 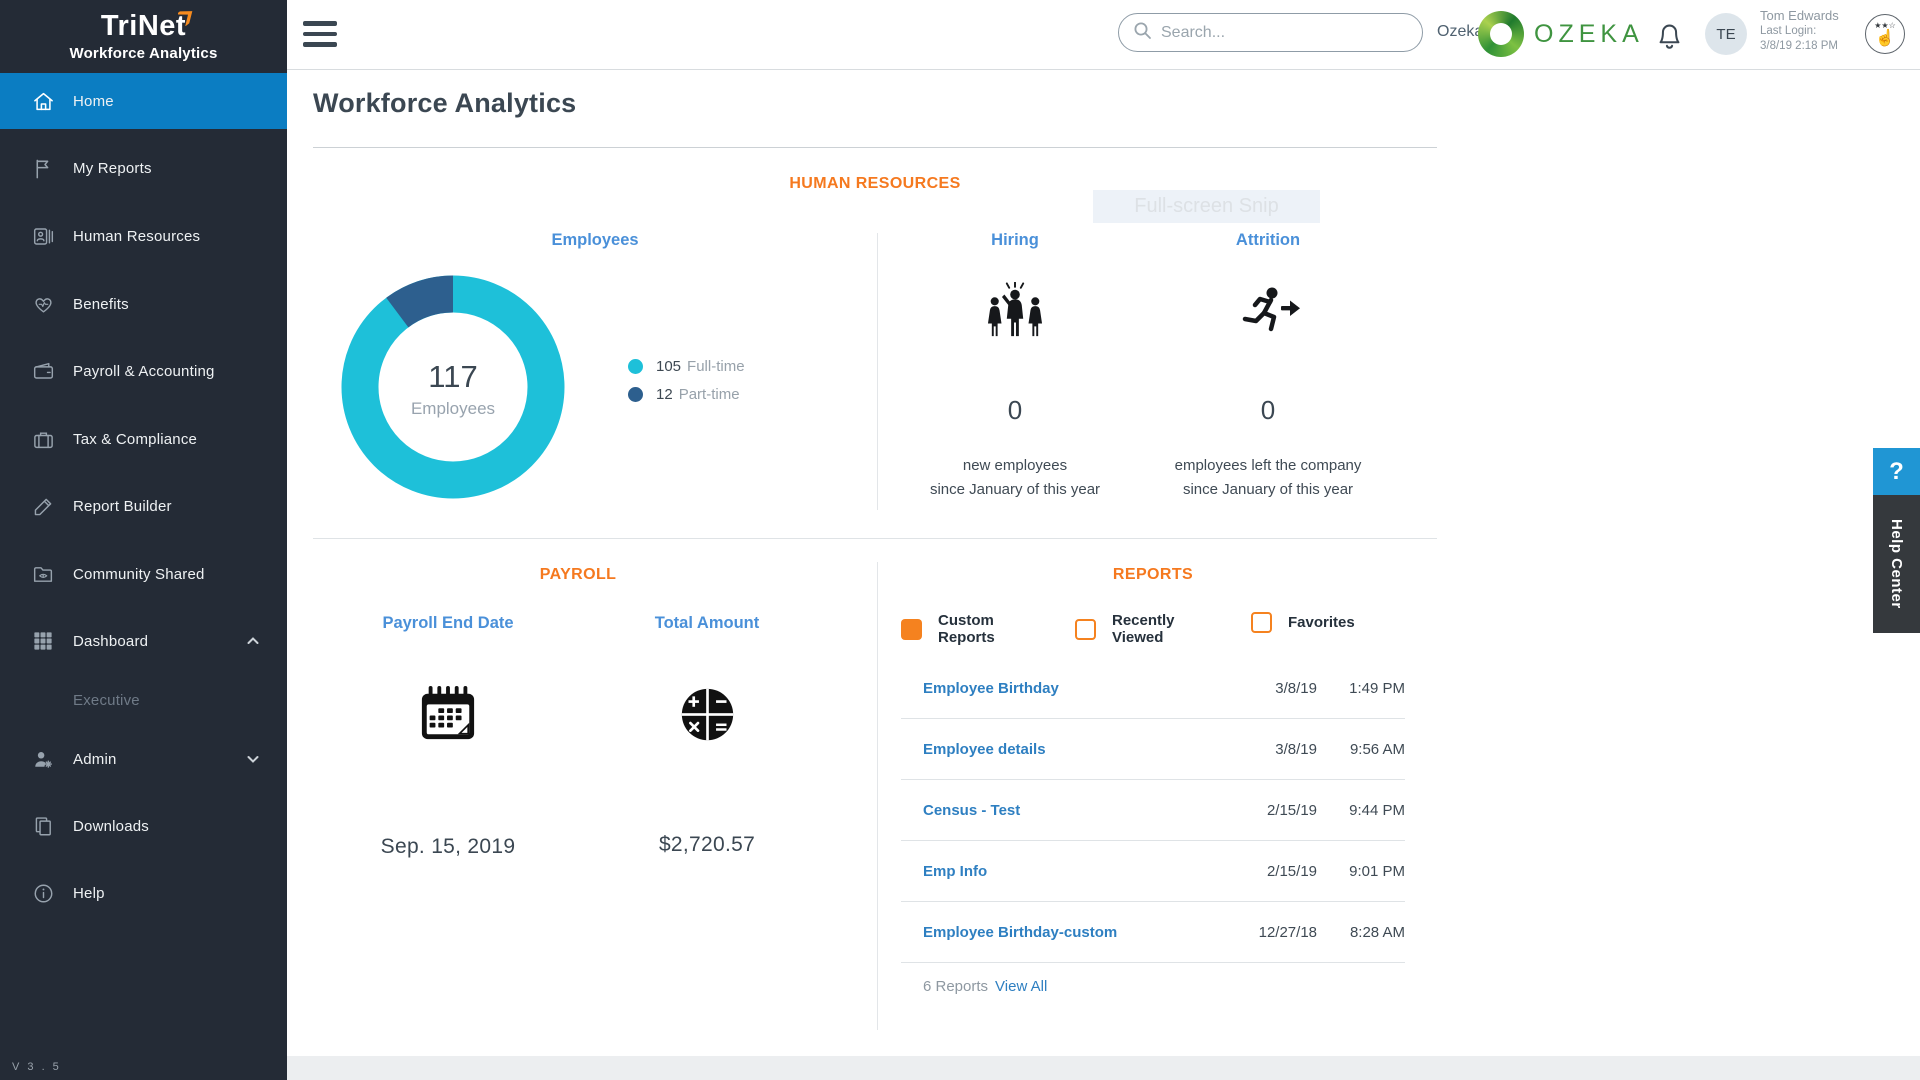 I want to click on sidebar-item-dashboard: Dashboard, so click(x=143, y=641).